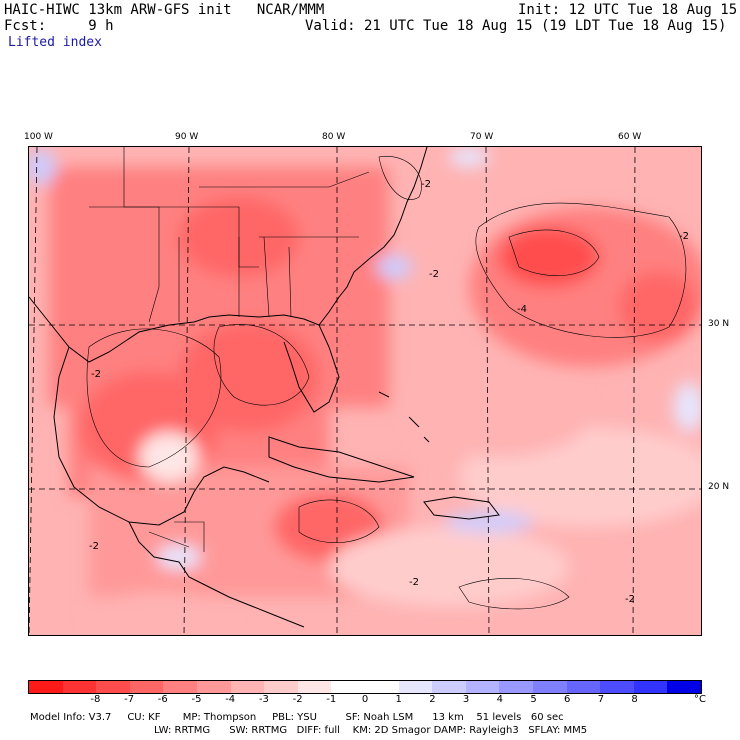  What do you see at coordinates (196, 699) in the screenshot?
I see `colorbar-tick-label: -5` at bounding box center [196, 699].